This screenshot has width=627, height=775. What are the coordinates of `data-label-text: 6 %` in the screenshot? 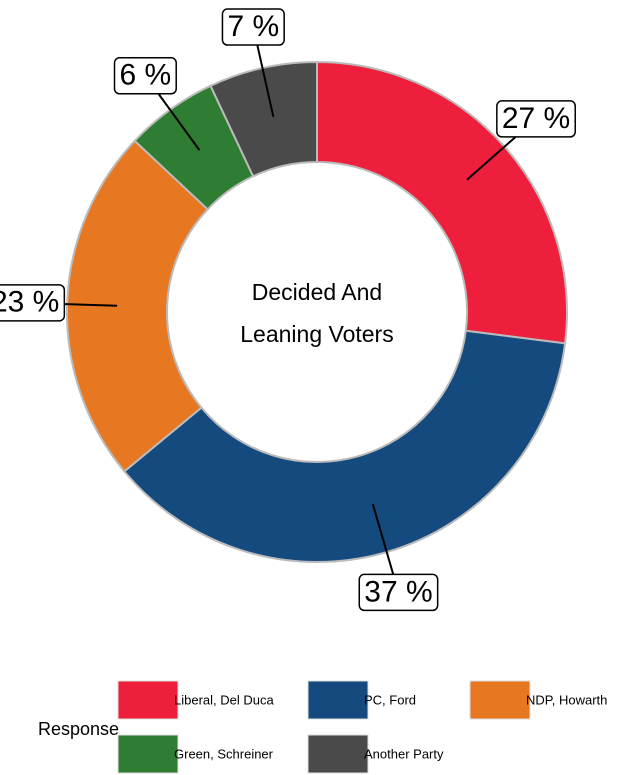 It's located at (146, 75).